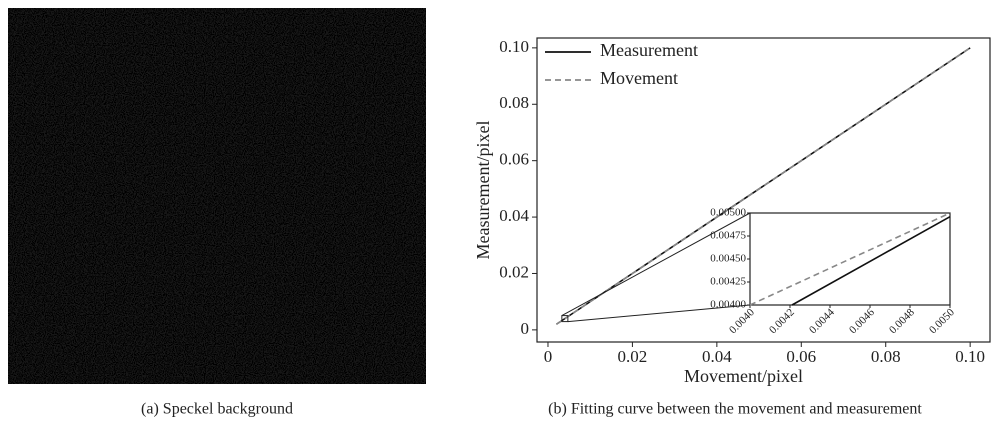 Image resolution: width=998 pixels, height=424 pixels. What do you see at coordinates (525, 328) in the screenshot?
I see `y-tick-label: 0` at bounding box center [525, 328].